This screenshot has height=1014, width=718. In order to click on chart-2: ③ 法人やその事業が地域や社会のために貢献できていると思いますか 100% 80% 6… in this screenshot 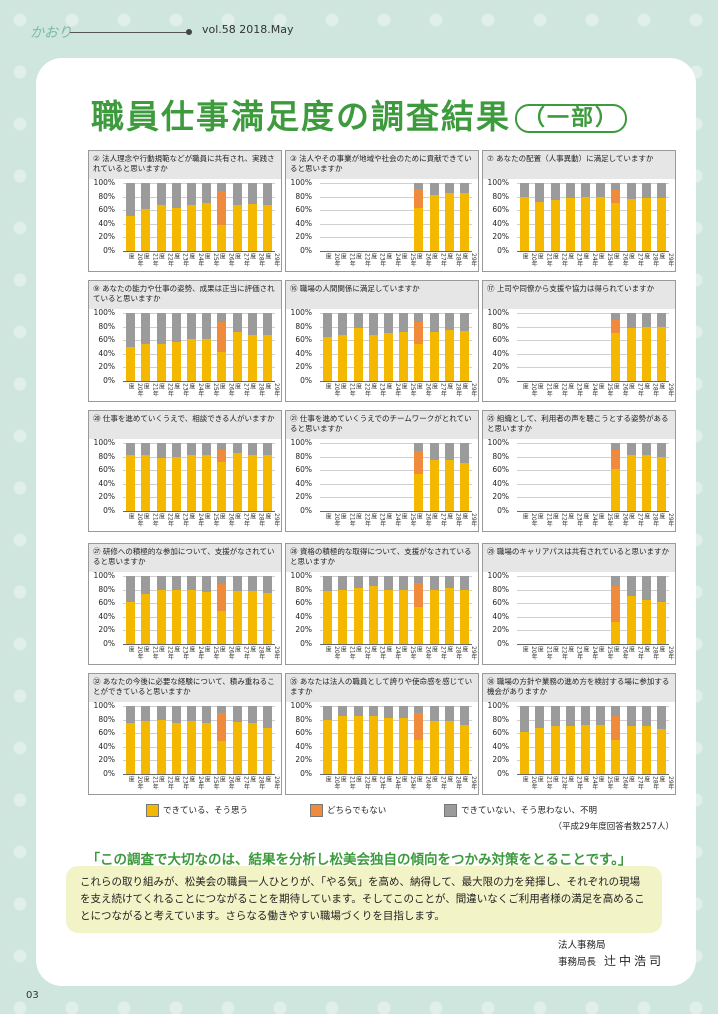, I will do `click(382, 211)`.